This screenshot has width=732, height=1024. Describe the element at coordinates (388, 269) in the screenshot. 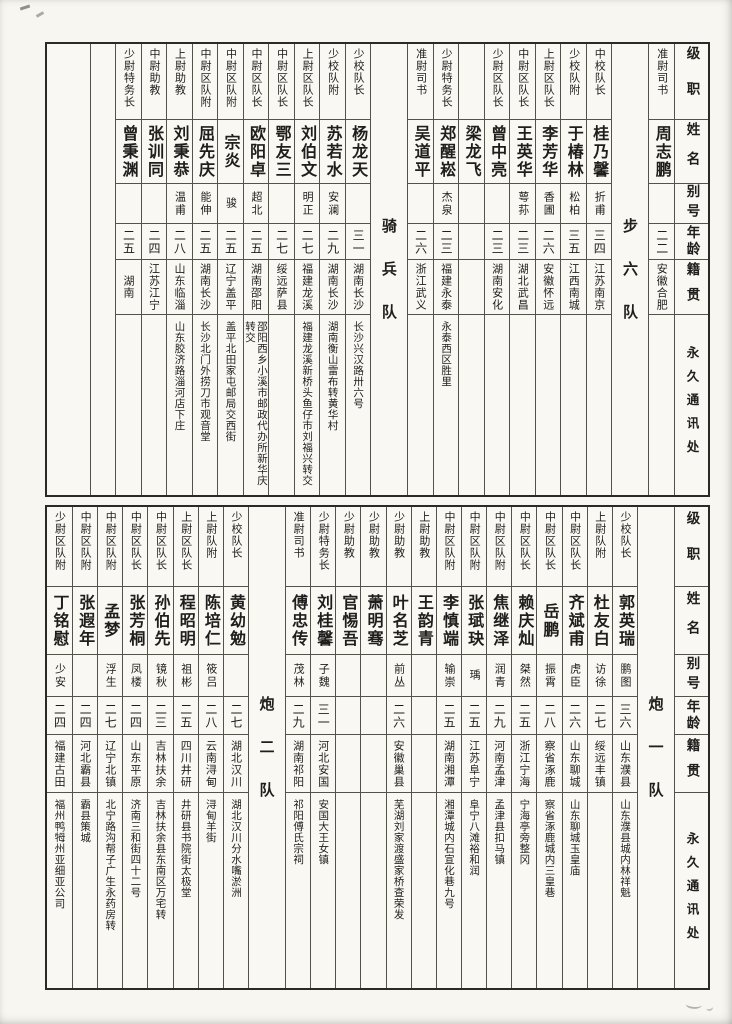

I see `section-label-column: 骑兵队` at that location.